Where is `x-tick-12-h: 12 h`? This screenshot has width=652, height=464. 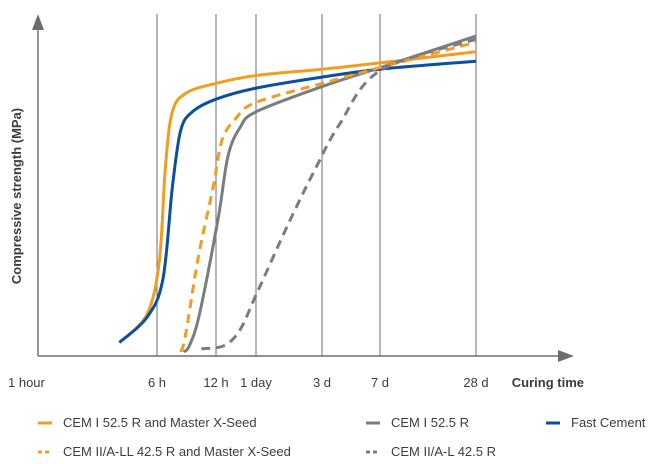 x-tick-12-h: 12 h is located at coordinates (215, 382).